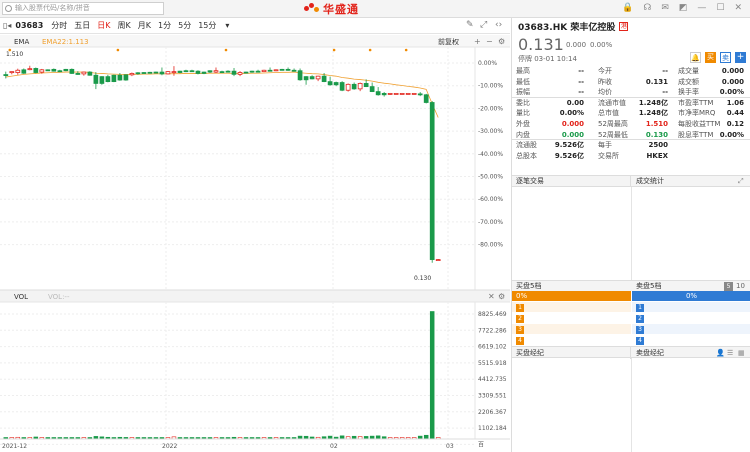 The image size is (750, 452). I want to click on tab-five-day: 五日, so click(82, 25).